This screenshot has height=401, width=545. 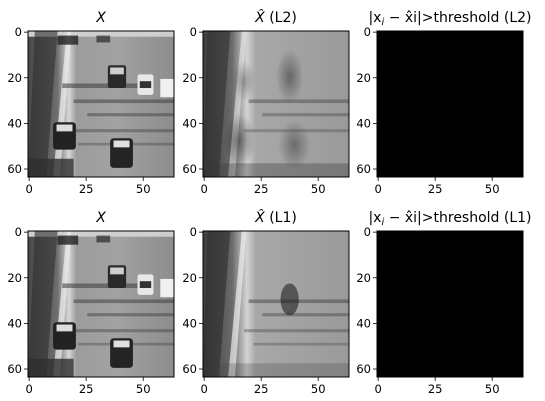 What do you see at coordinates (457, 218) in the screenshot?
I see `panel-title-suffix: − x̂i|>threshold (L1)` at bounding box center [457, 218].